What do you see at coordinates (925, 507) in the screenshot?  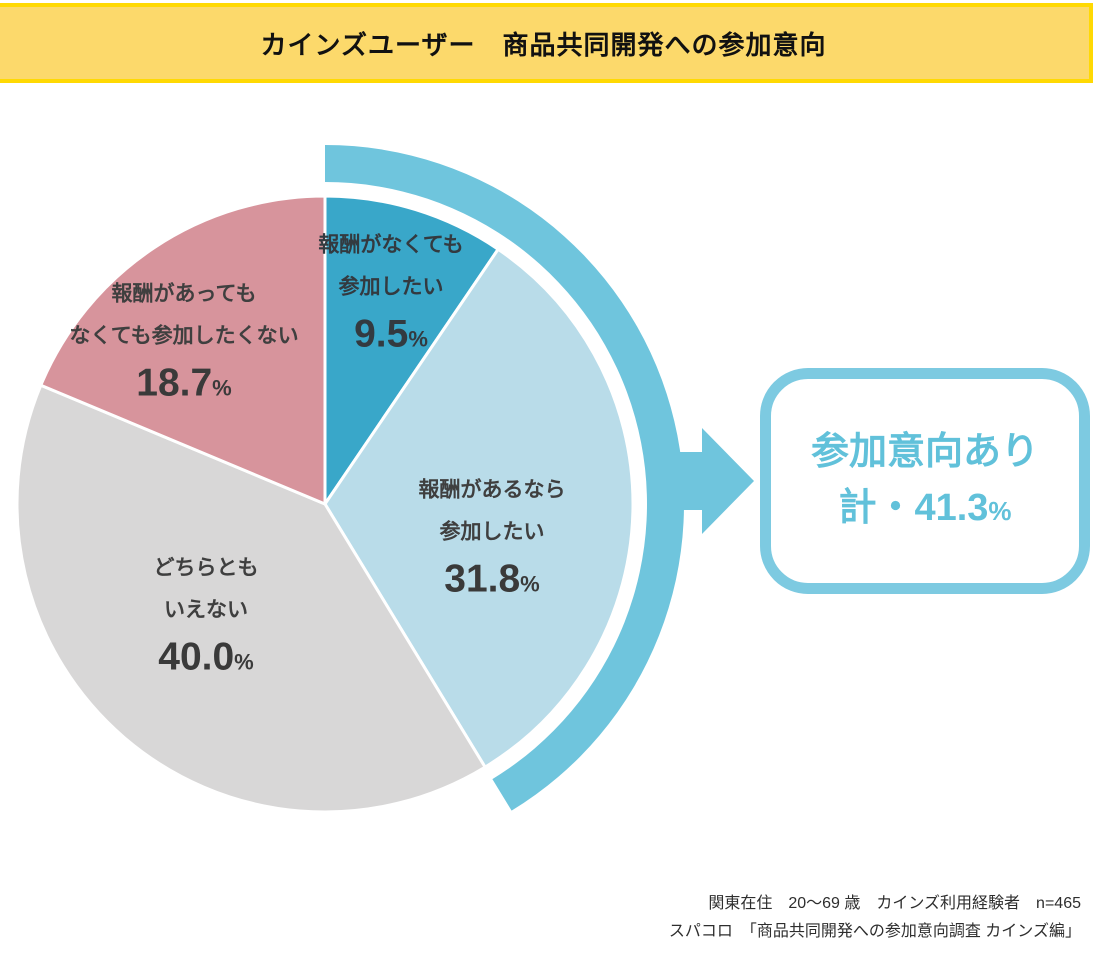 I see `callout-line2: 計・41.3%` at bounding box center [925, 507].